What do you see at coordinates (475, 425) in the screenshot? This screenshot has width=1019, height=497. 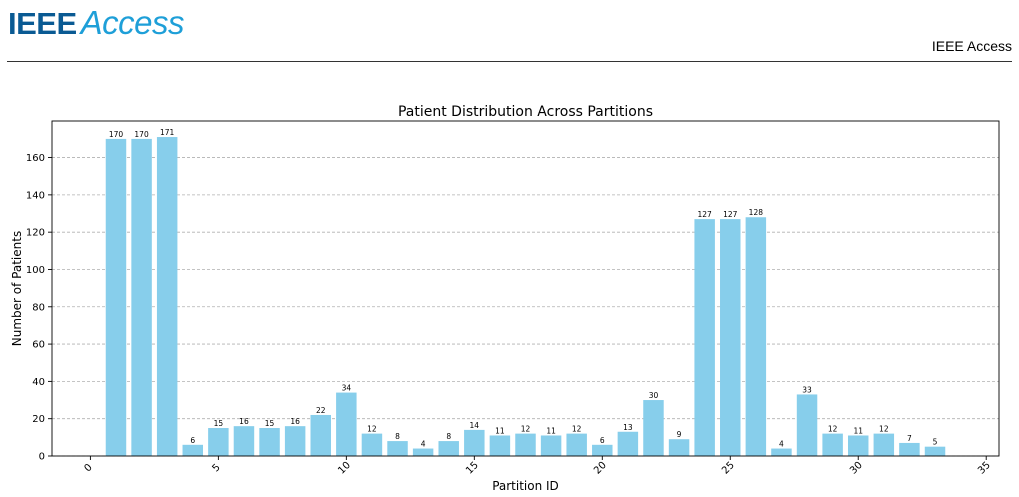 I see `bar-value-label: 14` at bounding box center [475, 425].